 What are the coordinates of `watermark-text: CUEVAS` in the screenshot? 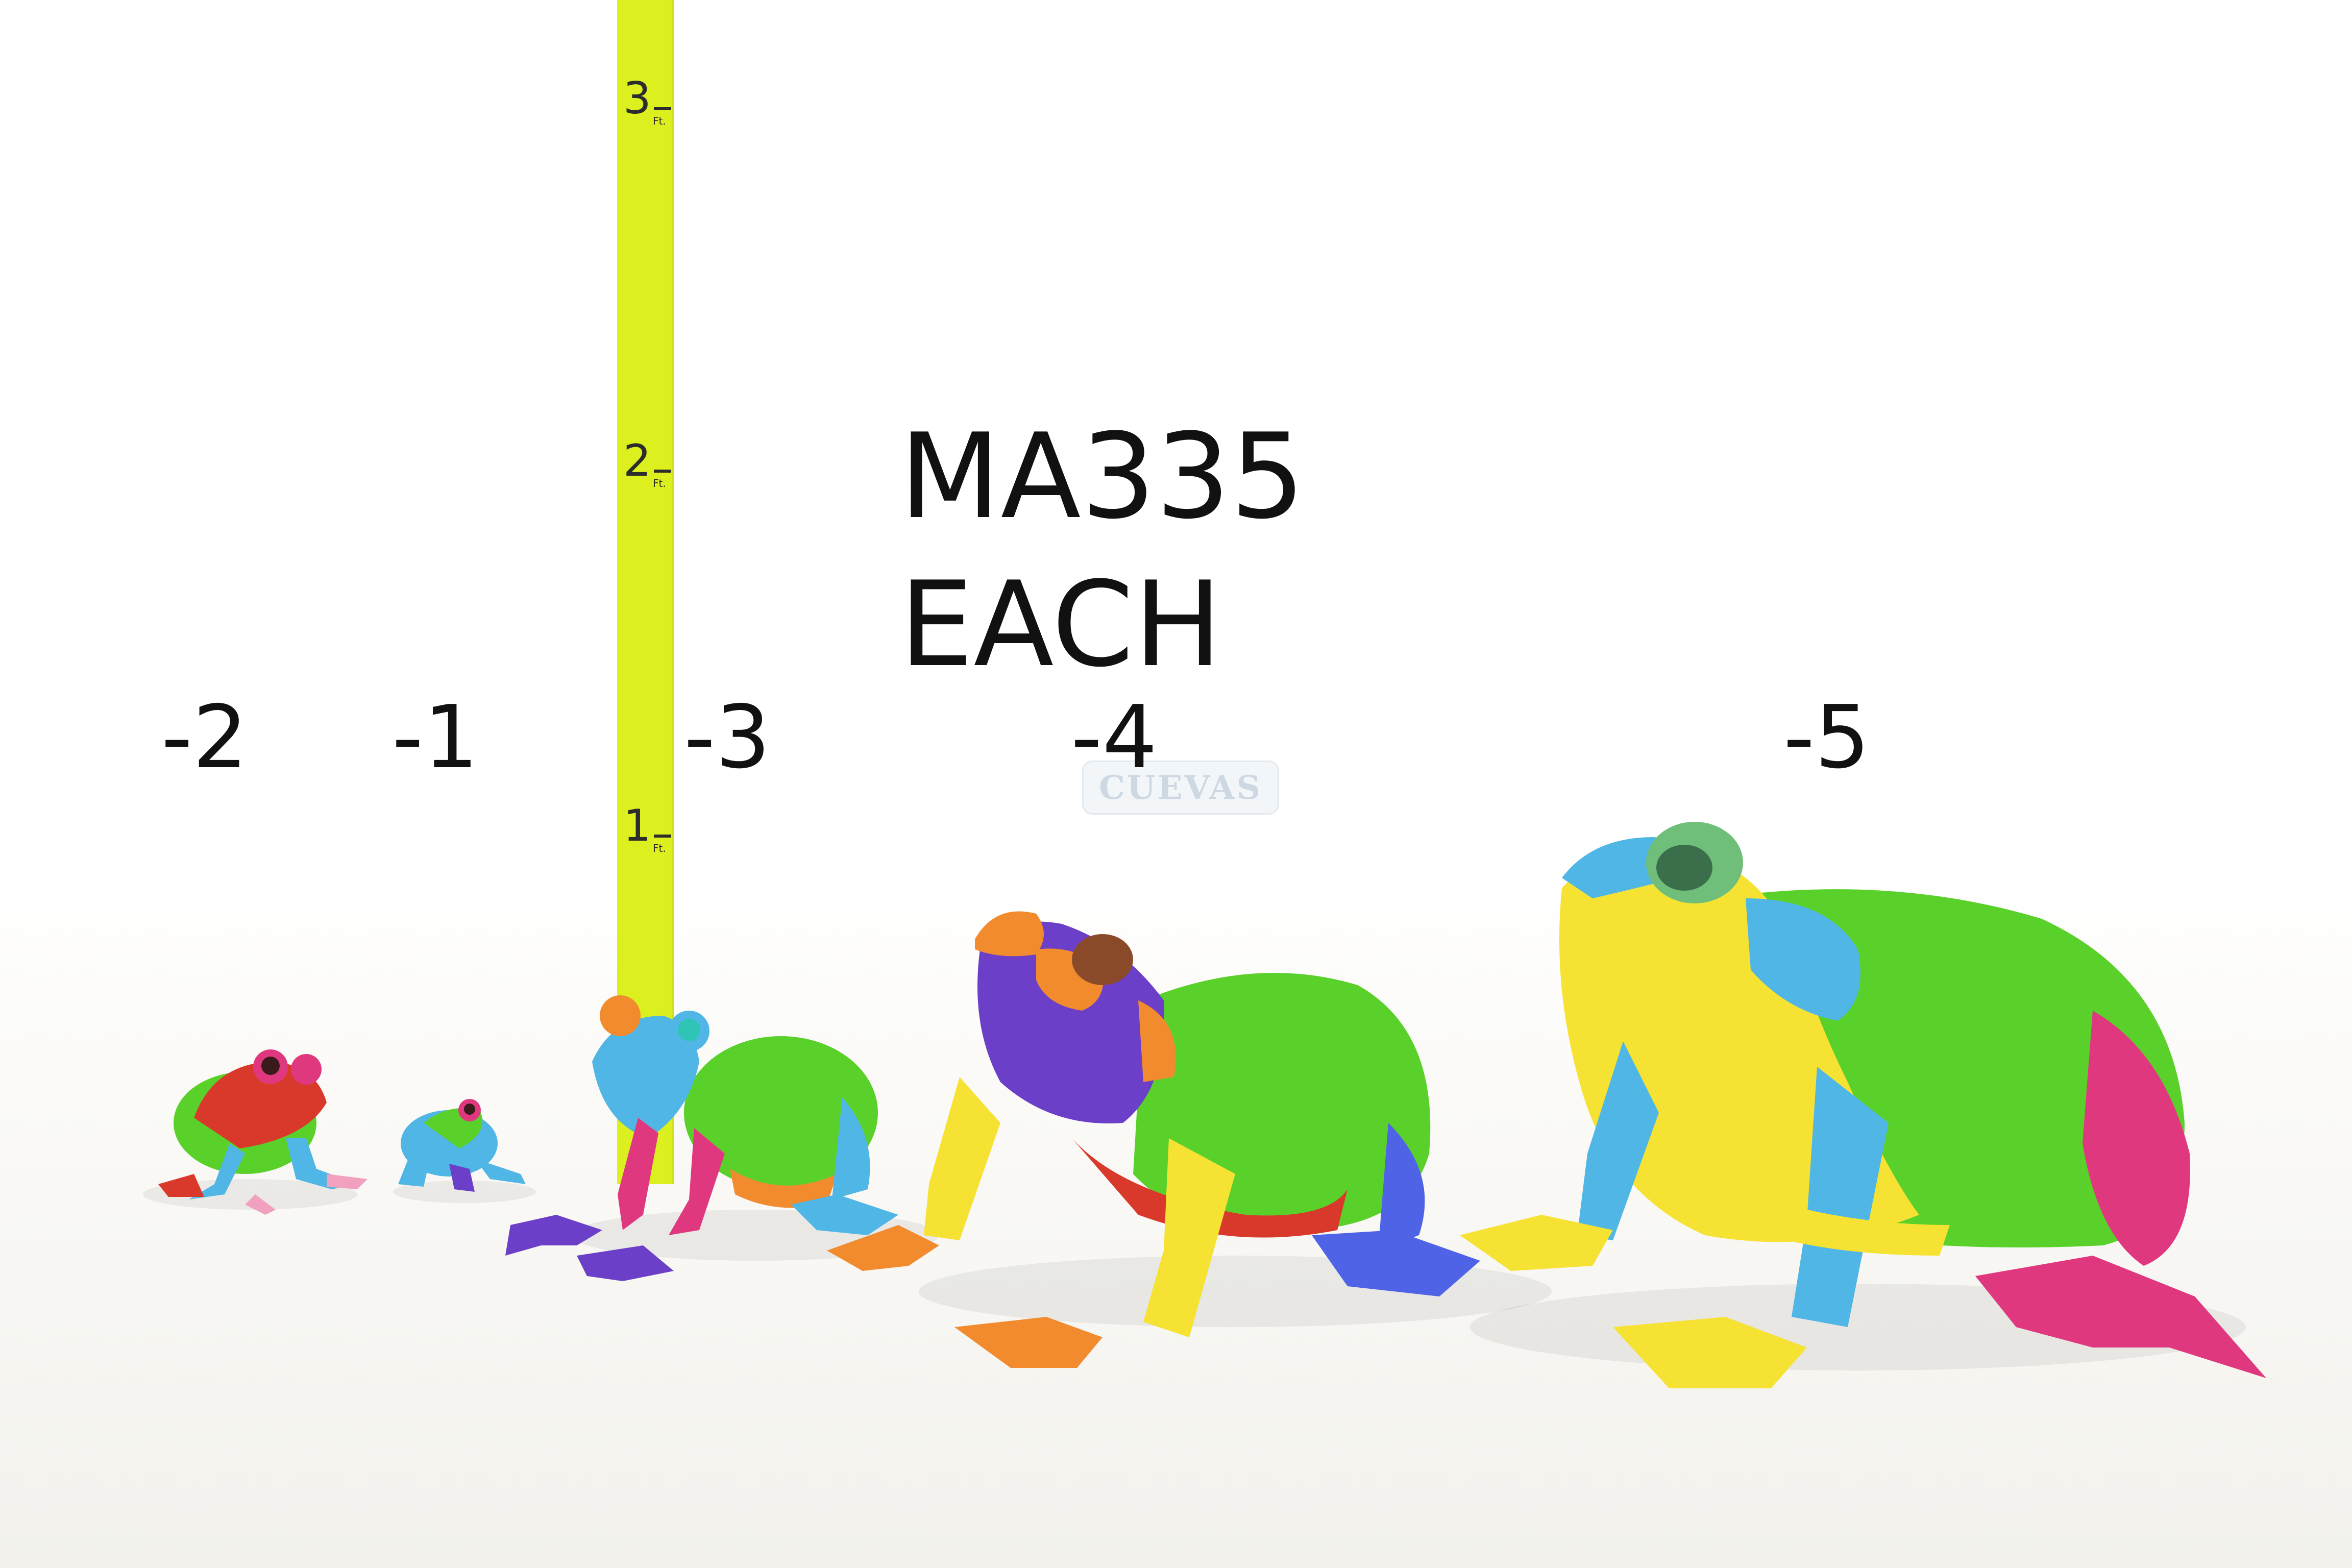 It's located at (1180, 787).